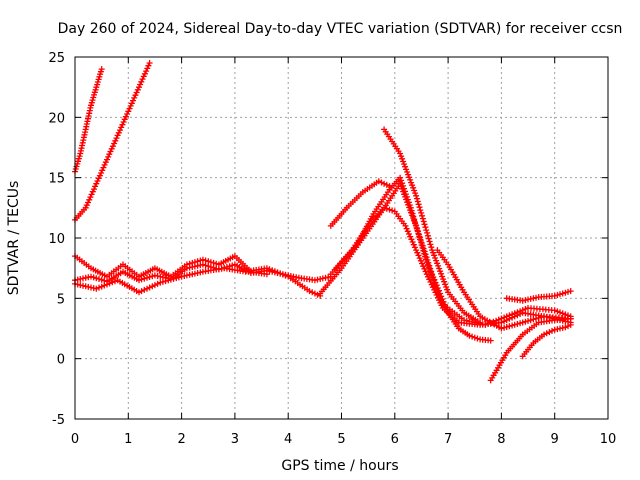 The height and width of the screenshot is (480, 640). I want to click on x-tick-label: 4, so click(288, 439).